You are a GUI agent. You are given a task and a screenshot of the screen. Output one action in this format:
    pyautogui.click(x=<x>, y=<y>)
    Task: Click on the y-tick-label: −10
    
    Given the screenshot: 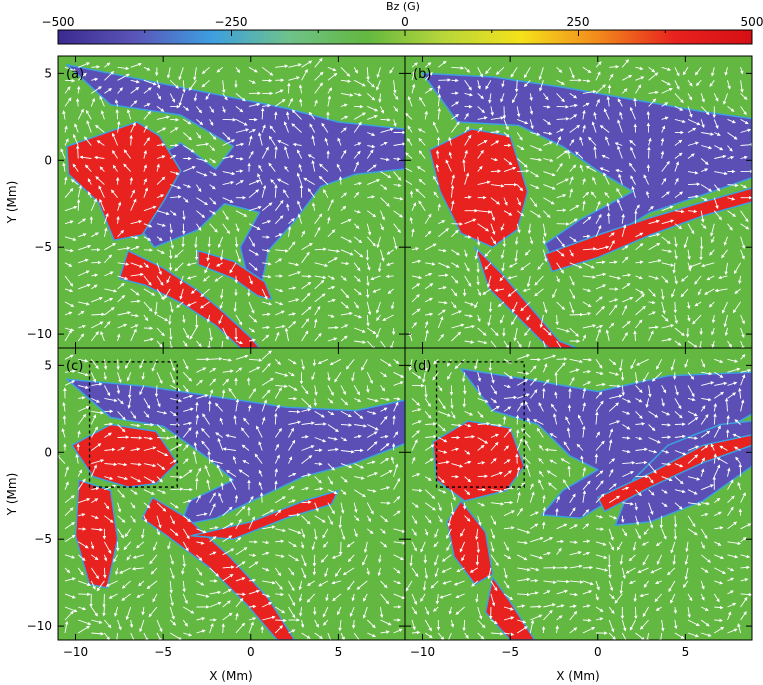 What is the action you would take?
    pyautogui.click(x=39, y=334)
    